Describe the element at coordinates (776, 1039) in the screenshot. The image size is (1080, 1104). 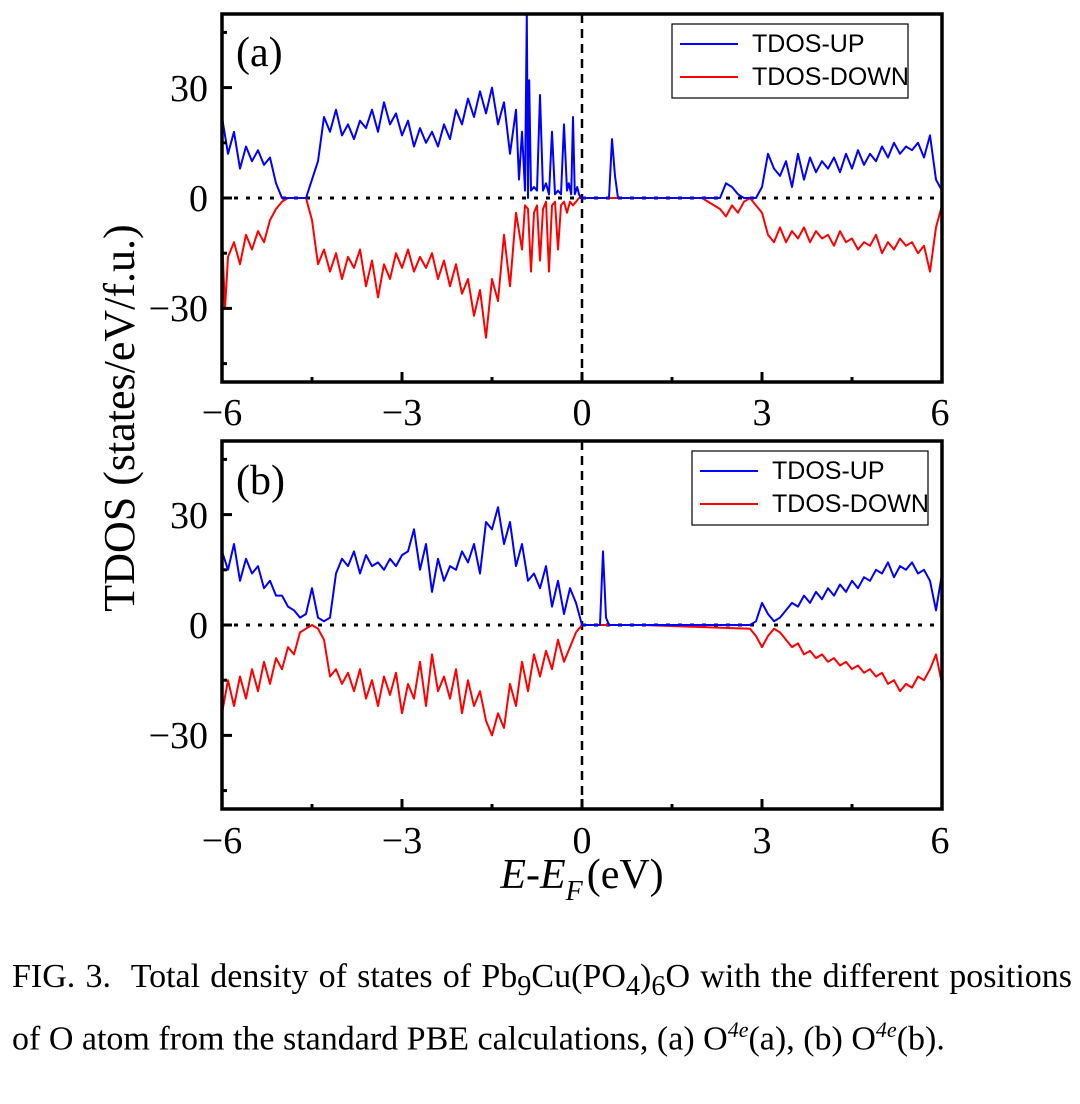
I see `caption-suffix-a: (a),` at that location.